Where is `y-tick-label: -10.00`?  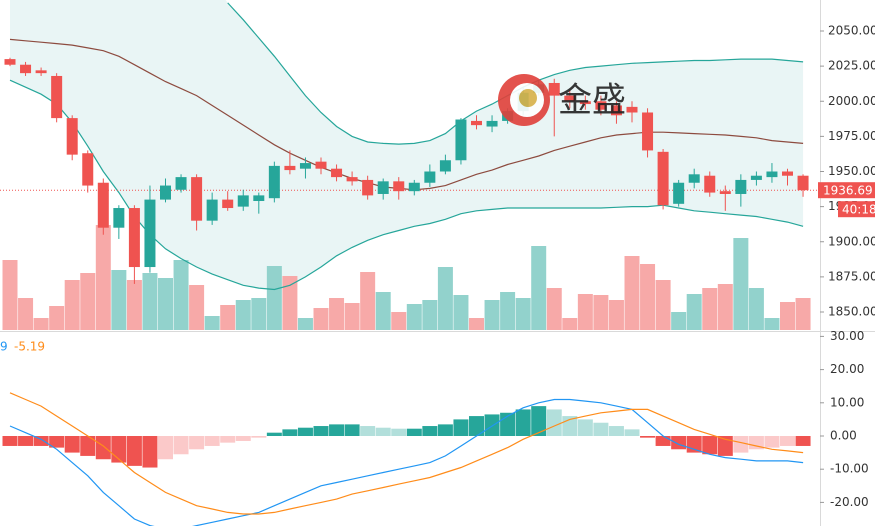
y-tick-label: -10.00 is located at coordinates (849, 469).